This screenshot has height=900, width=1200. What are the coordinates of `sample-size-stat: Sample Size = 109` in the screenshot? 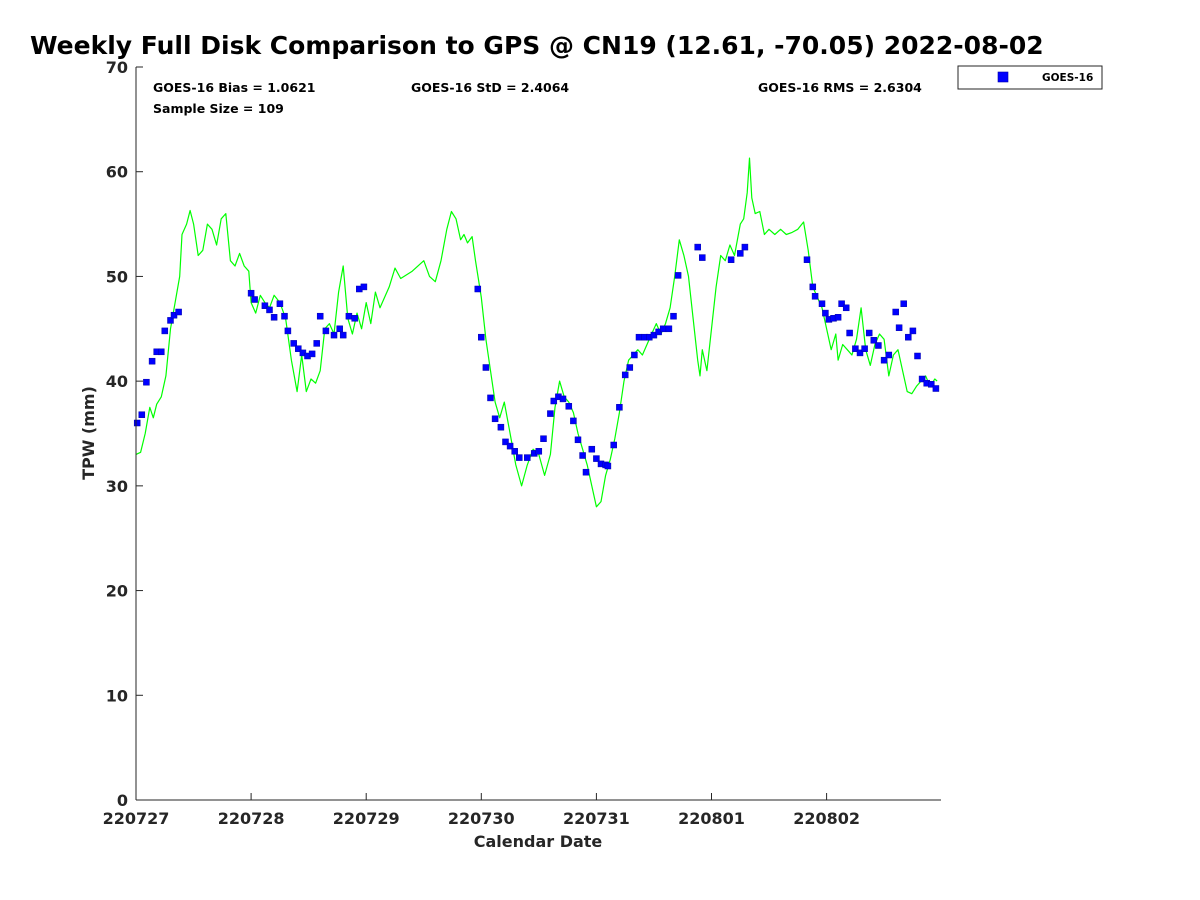 It's located at (218, 108).